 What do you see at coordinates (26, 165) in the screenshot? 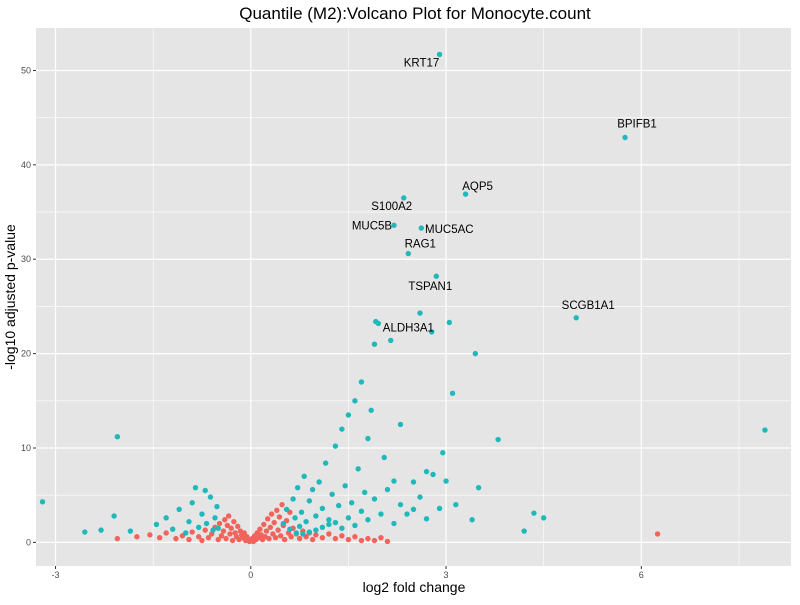
I see `y-tick-label: 40` at bounding box center [26, 165].